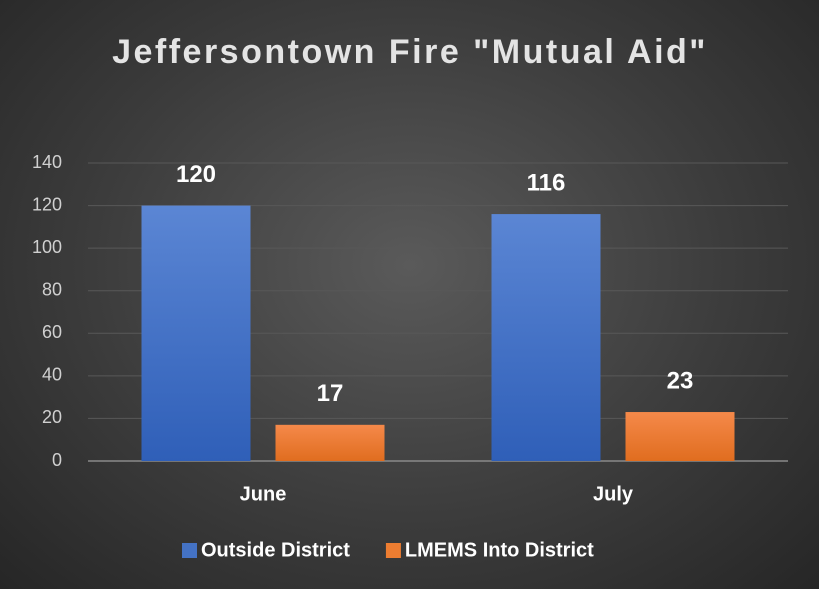  Describe the element at coordinates (410, 52) in the screenshot. I see `chart-title: Jeffersontown Fire "Mutual Aid"` at that location.